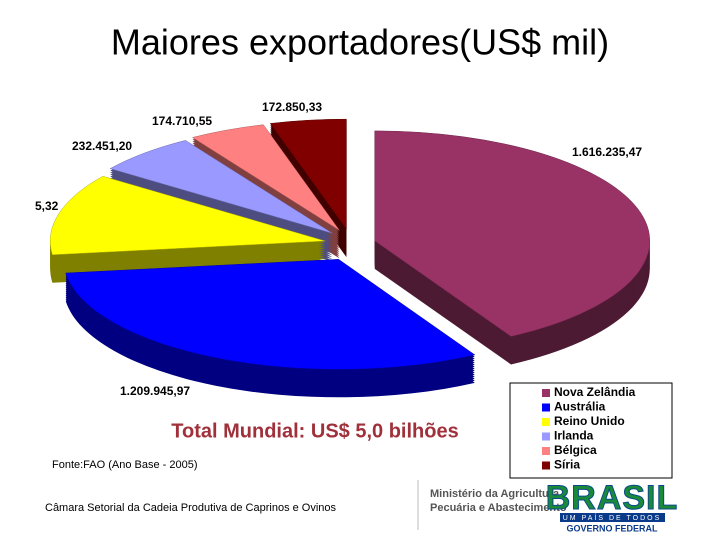  I want to click on value-label: 5,32, so click(47, 206).